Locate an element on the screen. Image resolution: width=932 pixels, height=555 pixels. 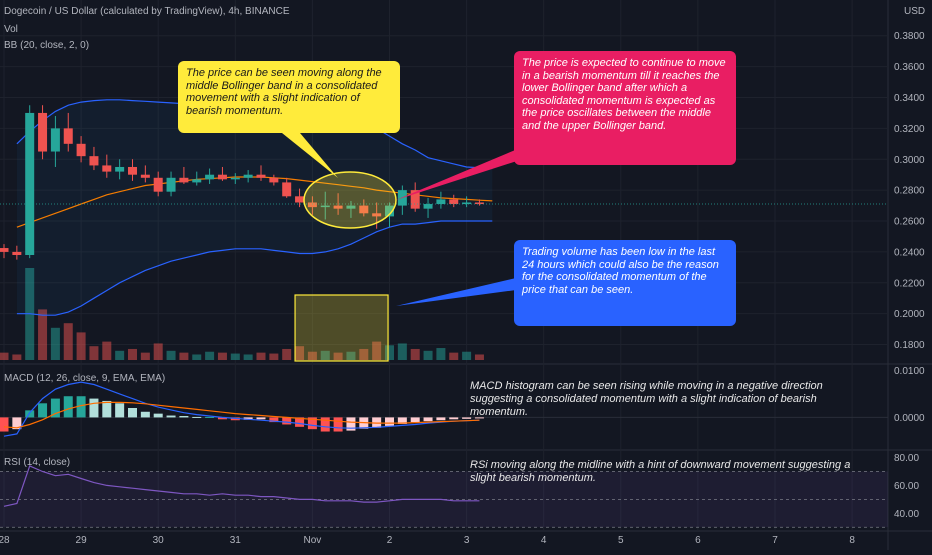
macd-line is located at coordinates (241, 409).